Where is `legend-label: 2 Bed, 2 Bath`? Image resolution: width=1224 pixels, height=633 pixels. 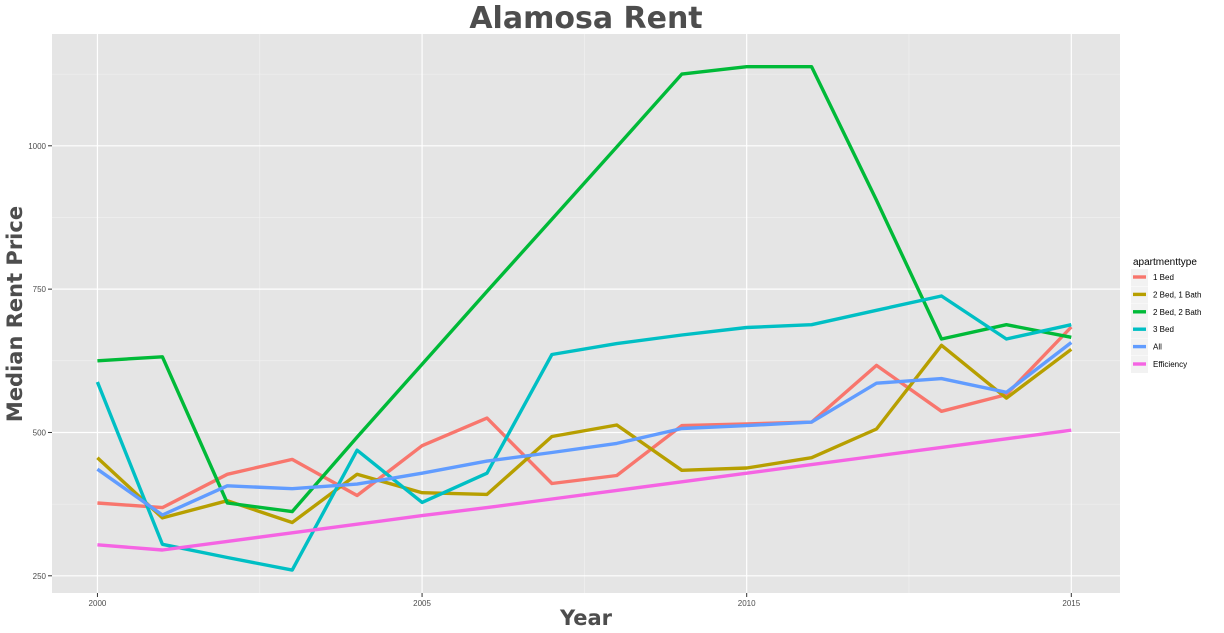 legend-label: 2 Bed, 2 Bath is located at coordinates (1177, 312).